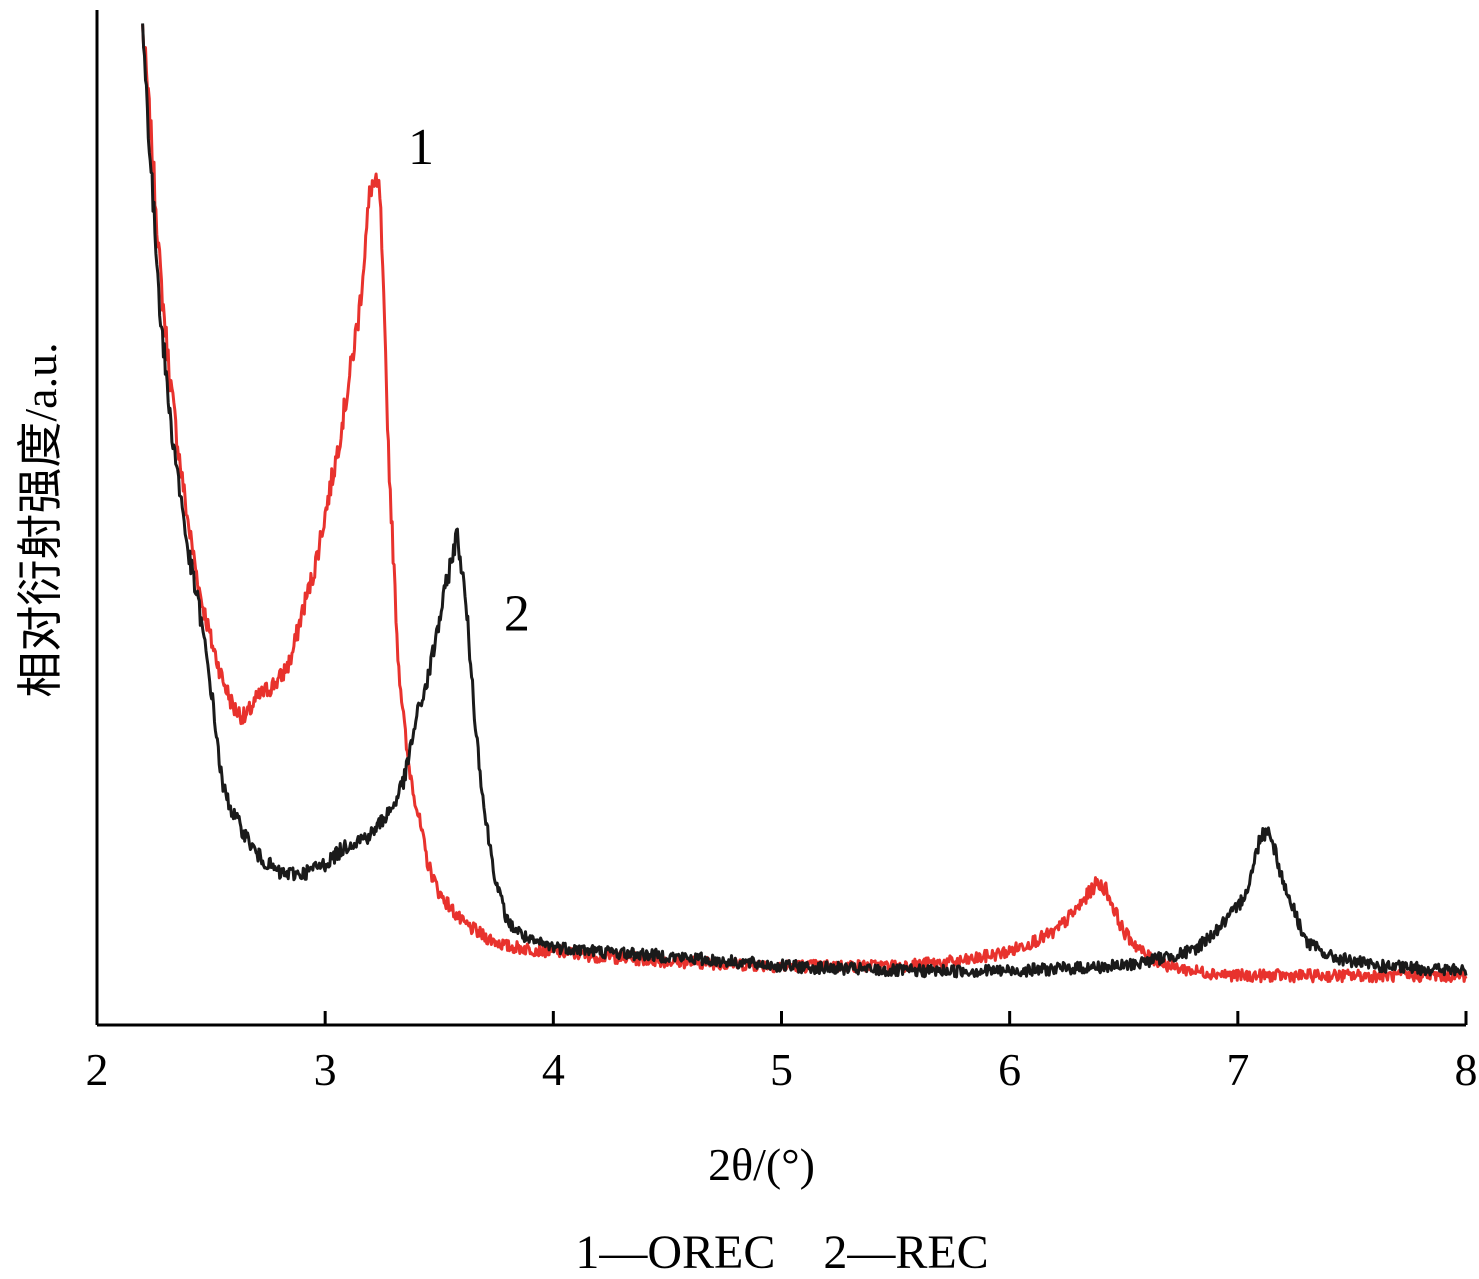 The height and width of the screenshot is (1279, 1479). I want to click on series-label-1: 1, so click(421, 147).